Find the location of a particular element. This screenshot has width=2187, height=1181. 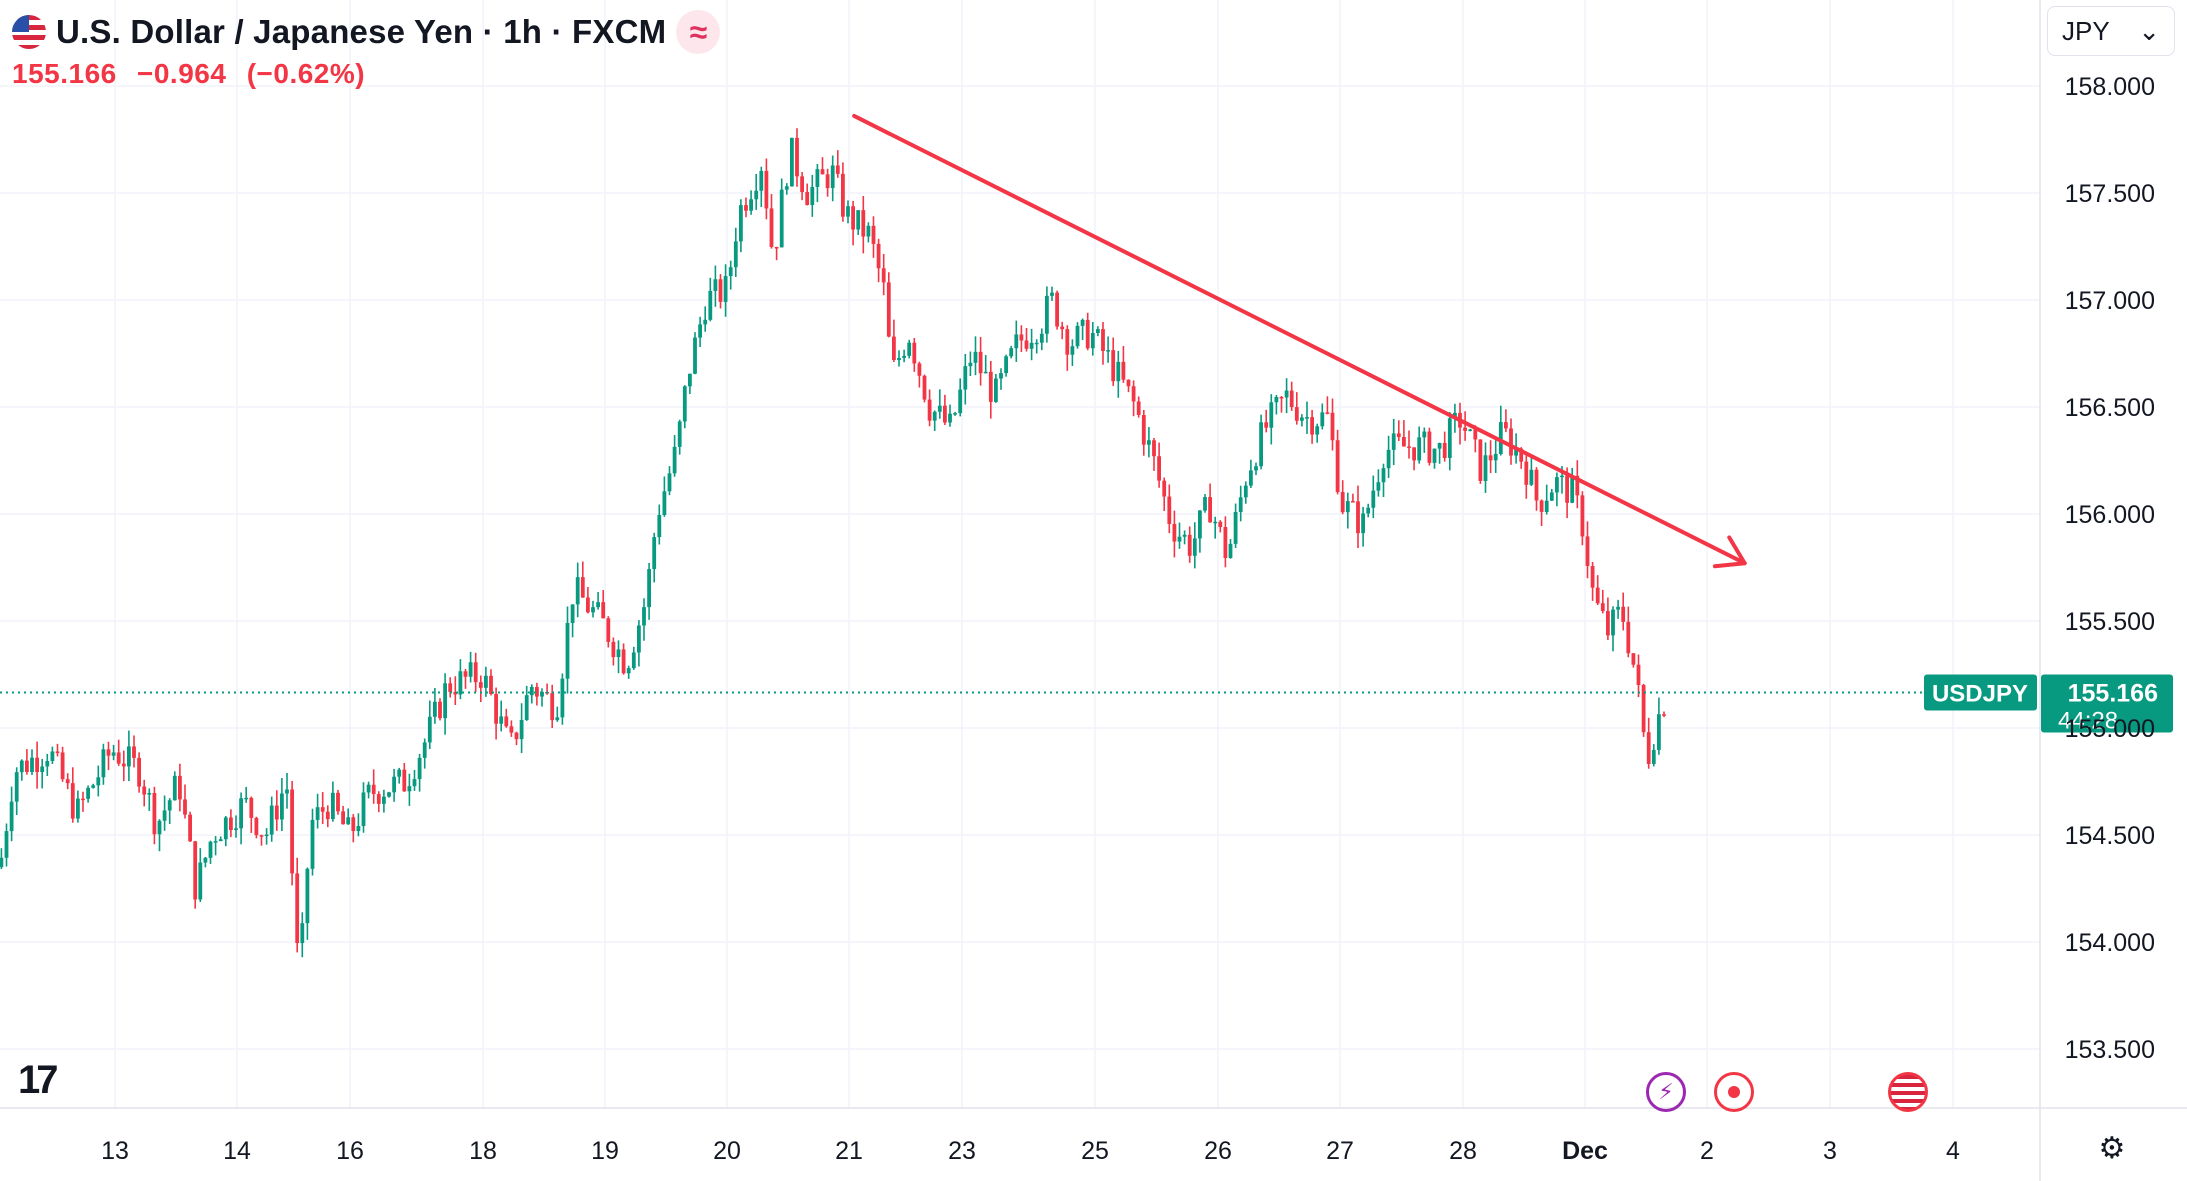

us-flag-event-icon is located at coordinates (1908, 1092).